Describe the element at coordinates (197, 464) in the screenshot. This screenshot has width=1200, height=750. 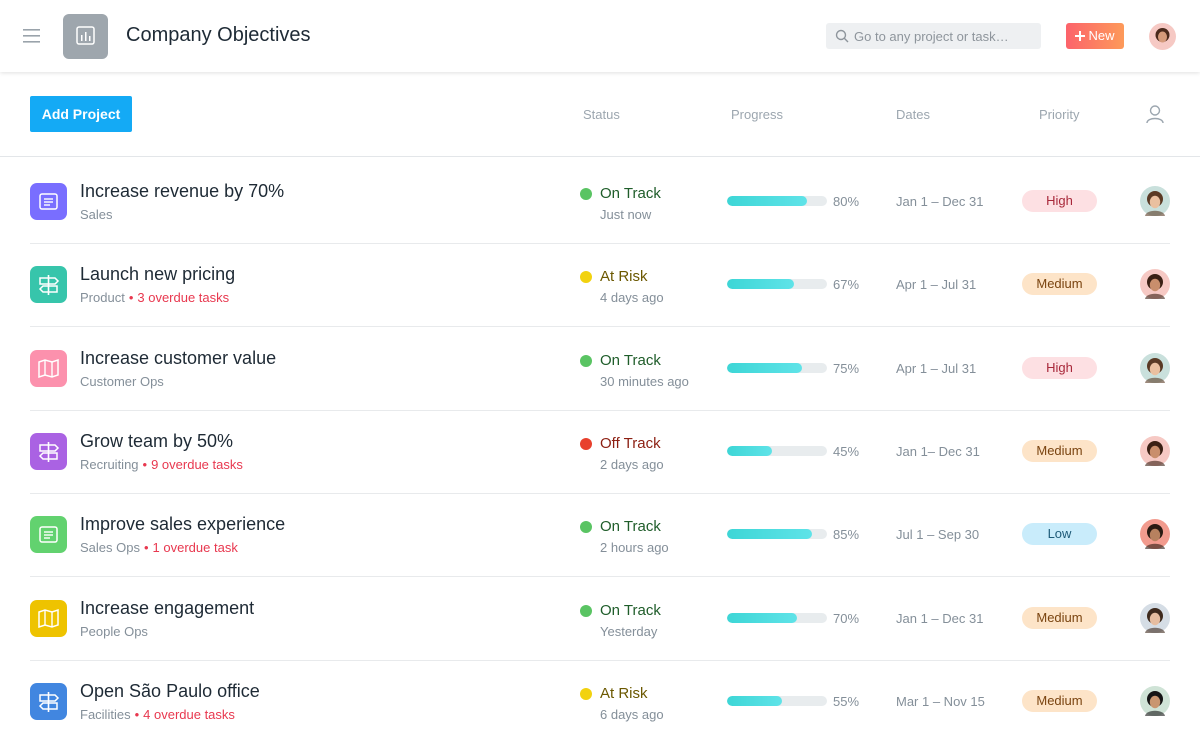
I see `overdue-tasks: 9 overdue tasks` at that location.